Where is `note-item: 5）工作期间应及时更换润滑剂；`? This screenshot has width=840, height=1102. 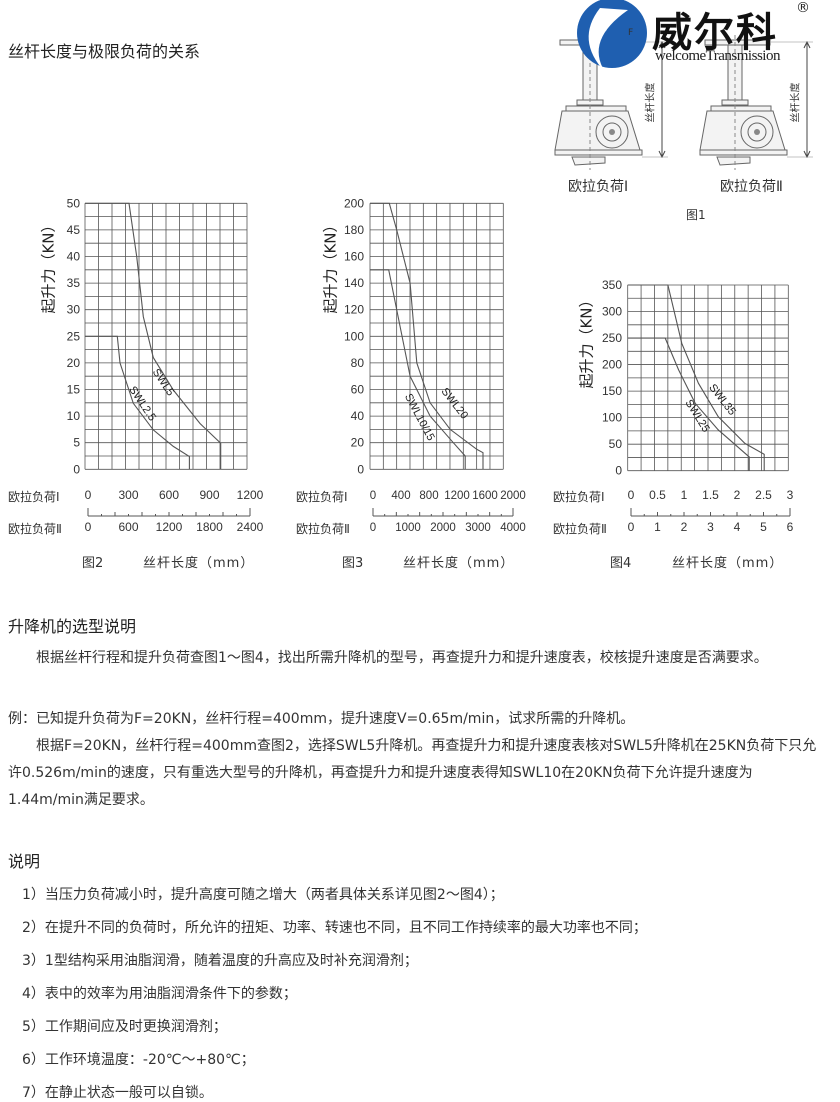
note-item: 5）工作期间应及时更换润滑剂； is located at coordinates (124, 1027).